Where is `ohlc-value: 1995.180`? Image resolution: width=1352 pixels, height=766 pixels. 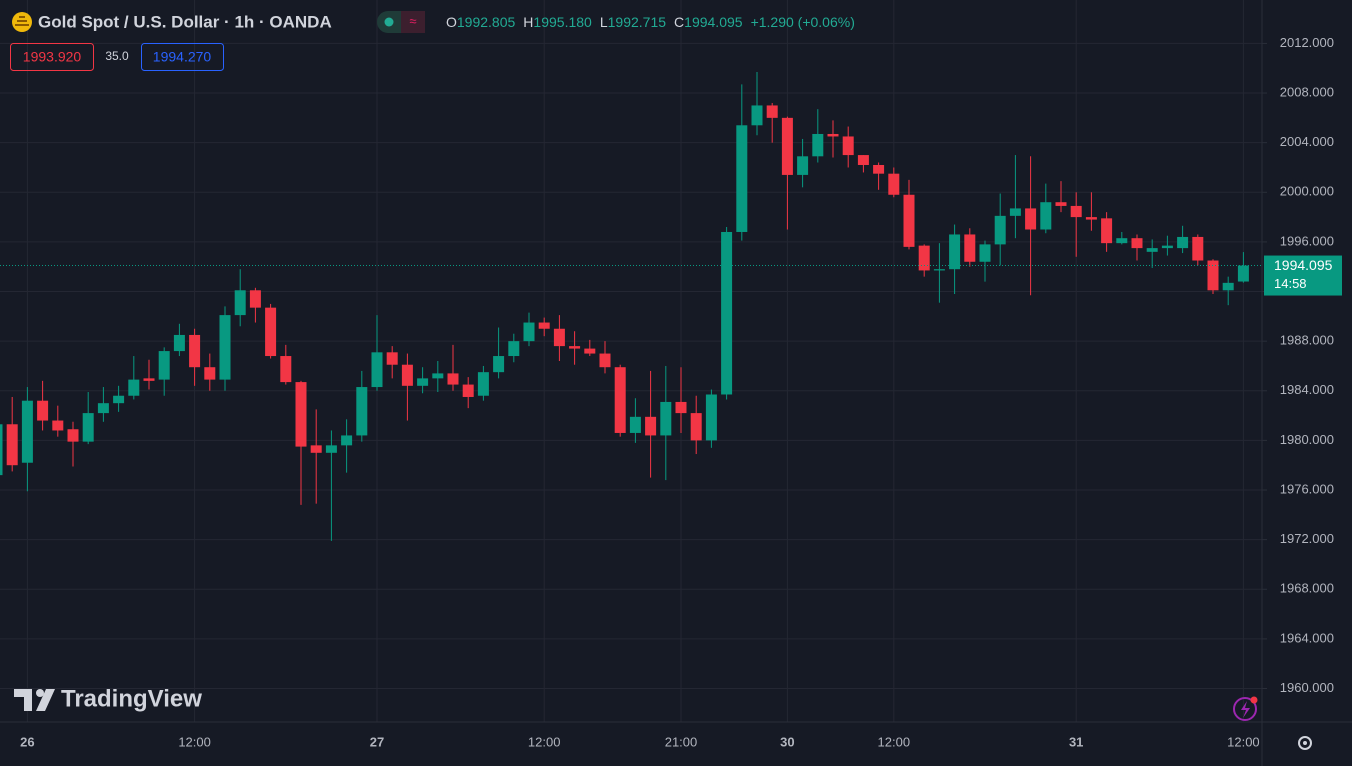
ohlc-value: 1995.180 is located at coordinates (562, 22).